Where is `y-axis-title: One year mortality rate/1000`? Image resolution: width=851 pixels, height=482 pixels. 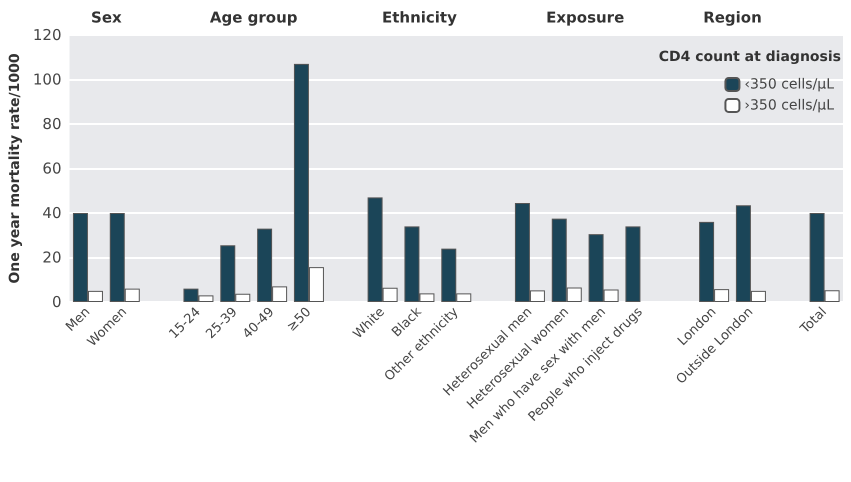 y-axis-title: One year mortality rate/1000 is located at coordinates (15, 168).